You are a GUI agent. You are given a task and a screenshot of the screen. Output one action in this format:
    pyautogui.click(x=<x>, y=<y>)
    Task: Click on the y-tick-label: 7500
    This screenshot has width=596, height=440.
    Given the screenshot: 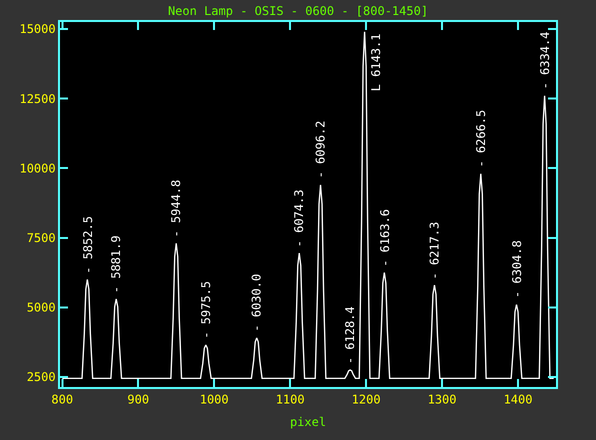 What is the action you would take?
    pyautogui.click(x=41, y=237)
    